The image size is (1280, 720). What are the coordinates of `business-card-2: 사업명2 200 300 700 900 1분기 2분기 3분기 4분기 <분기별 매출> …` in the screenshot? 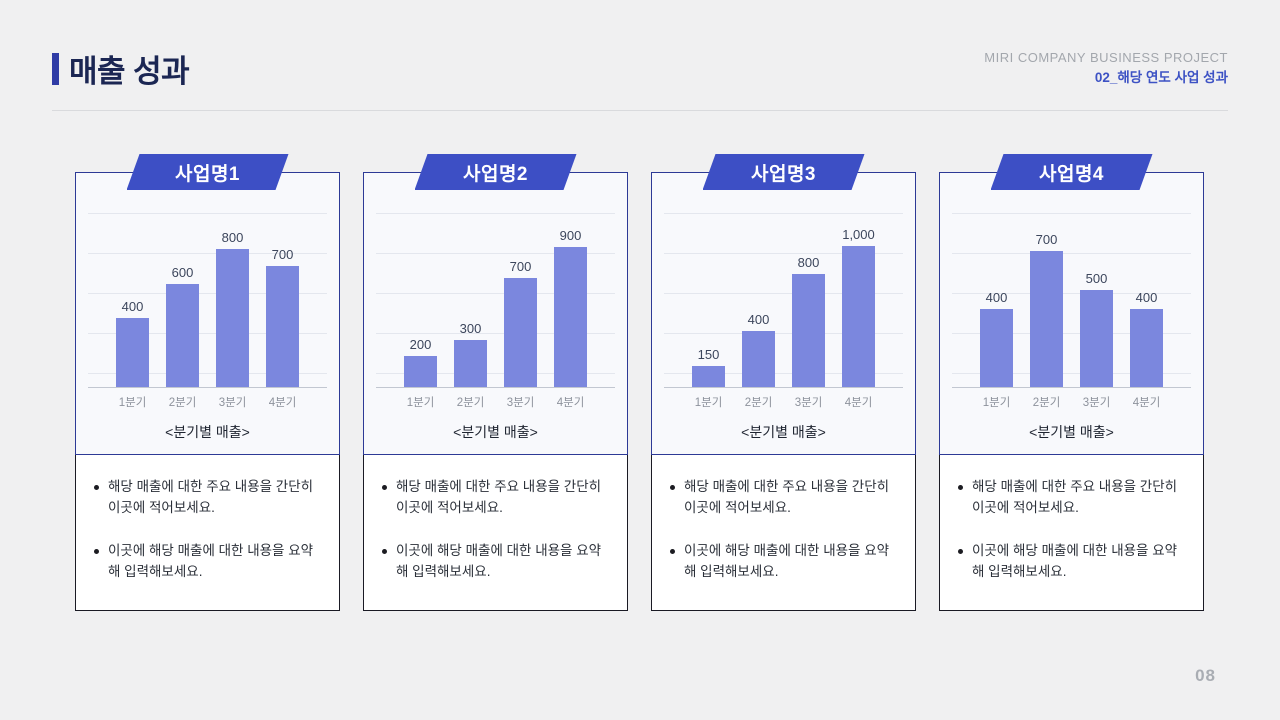 It's located at (495, 391).